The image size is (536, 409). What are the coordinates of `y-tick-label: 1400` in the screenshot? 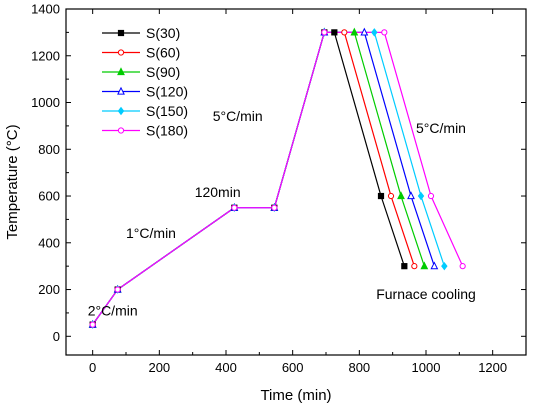 It's located at (45, 9).